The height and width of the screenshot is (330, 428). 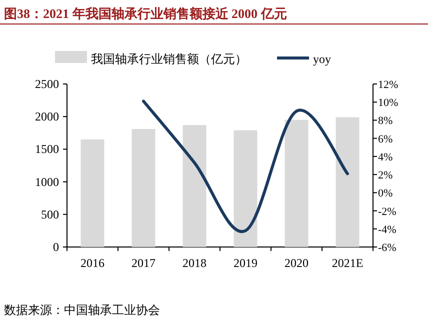 What do you see at coordinates (246, 263) in the screenshot?
I see `x-tick-label: 2019` at bounding box center [246, 263].